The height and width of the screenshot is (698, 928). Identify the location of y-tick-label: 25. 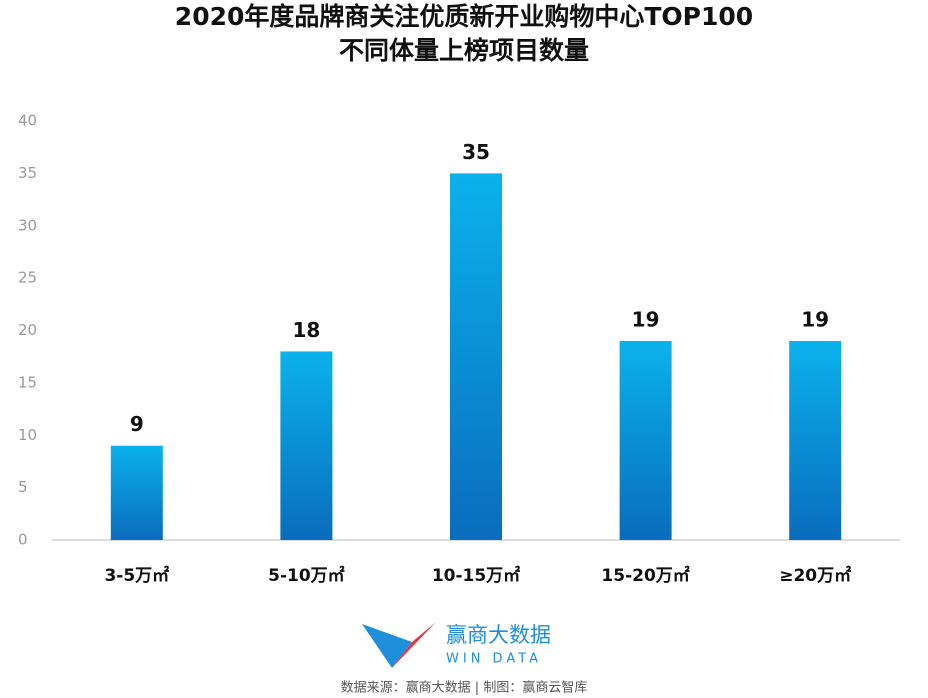
(27, 278).